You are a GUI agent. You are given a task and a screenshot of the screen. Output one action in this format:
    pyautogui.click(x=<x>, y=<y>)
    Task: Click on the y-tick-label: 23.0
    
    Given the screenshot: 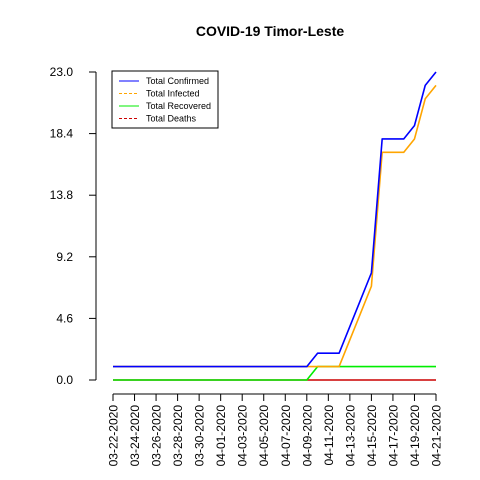 What is the action you would take?
    pyautogui.click(x=62, y=72)
    